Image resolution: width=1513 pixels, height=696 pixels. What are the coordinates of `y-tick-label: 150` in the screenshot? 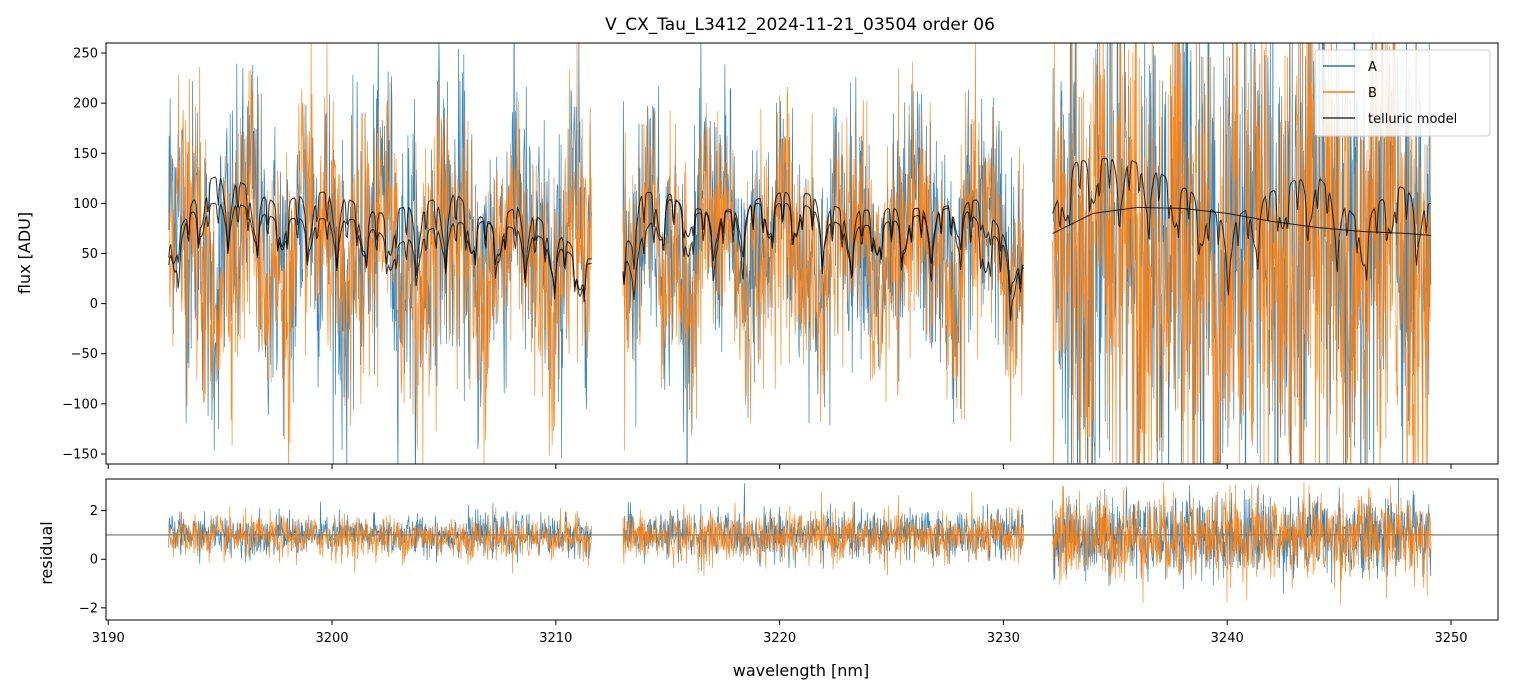 It's located at (85, 154).